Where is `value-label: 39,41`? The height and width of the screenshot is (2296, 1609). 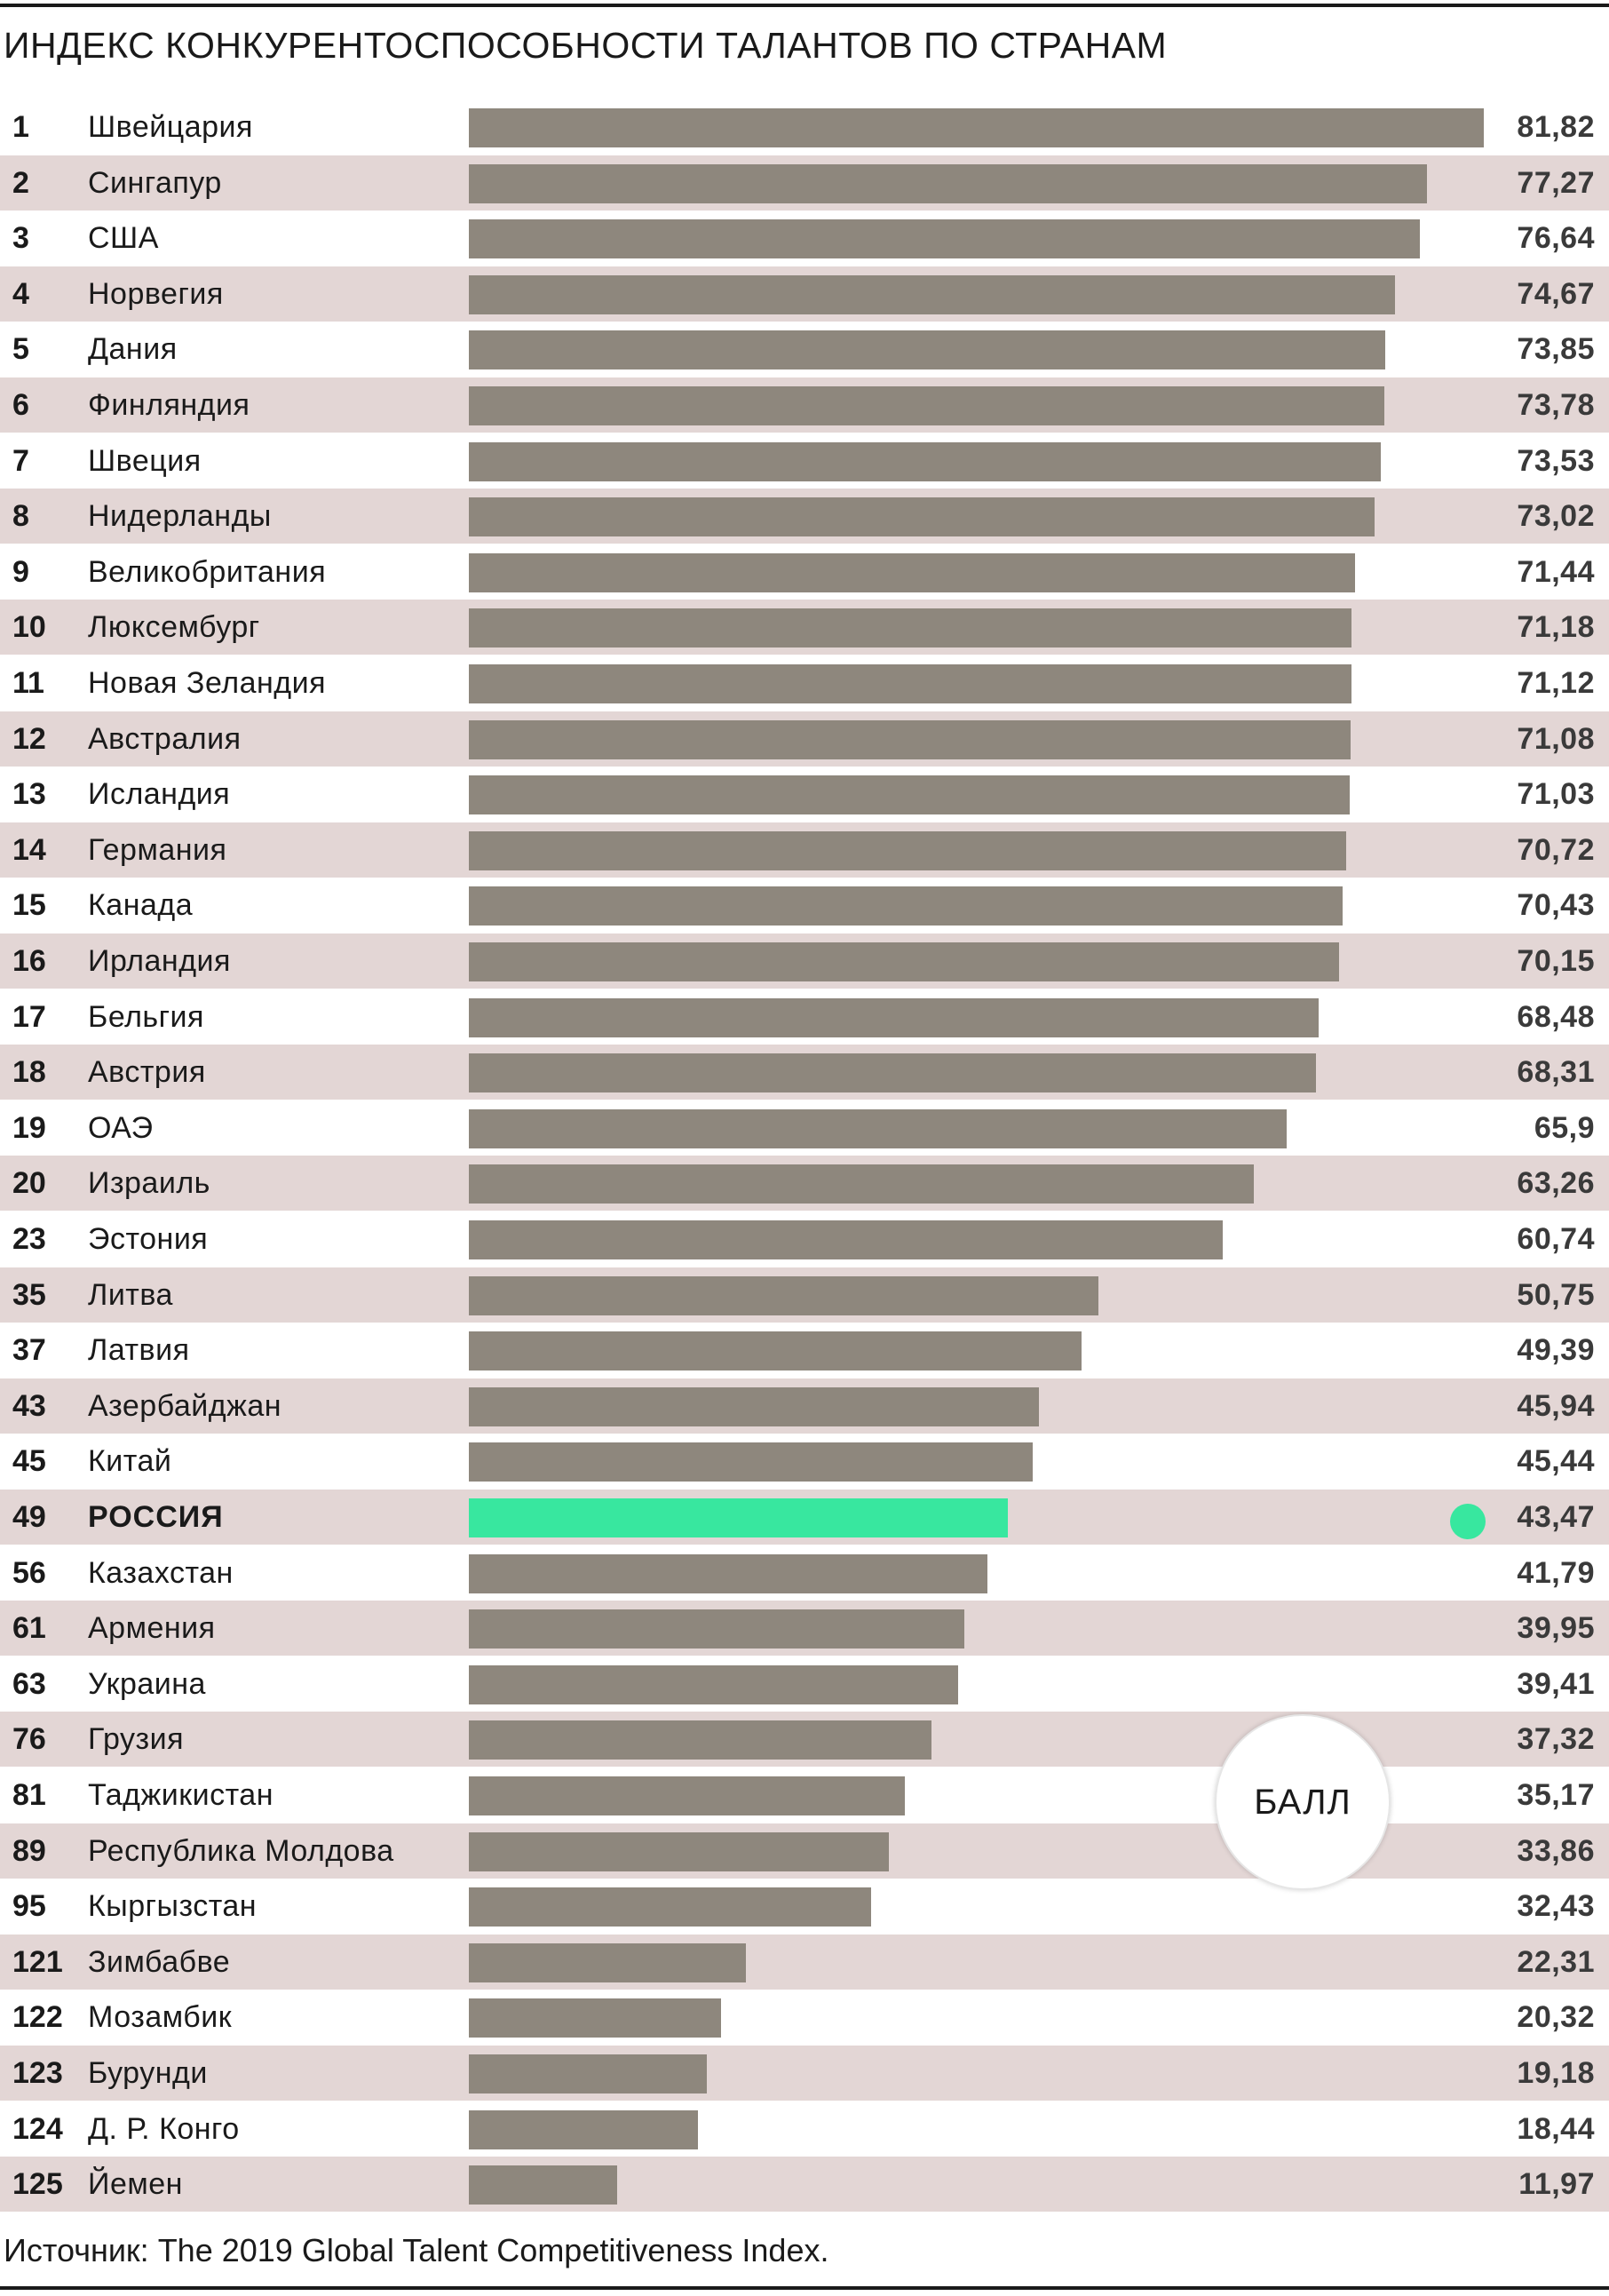
value-label: 39,41 is located at coordinates (1556, 1683).